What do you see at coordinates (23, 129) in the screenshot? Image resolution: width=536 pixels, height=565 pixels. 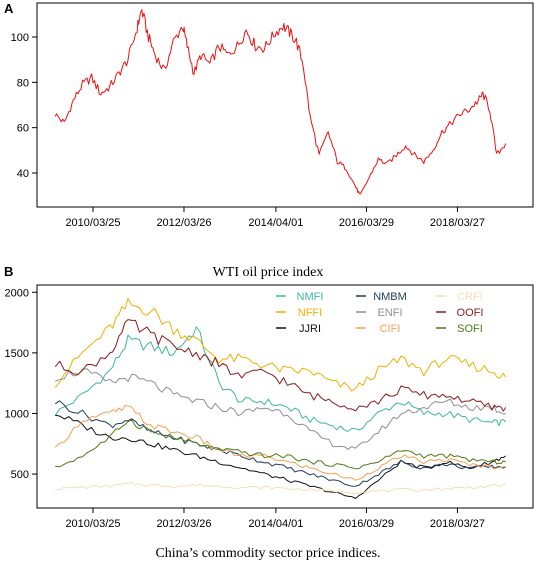 I see `y-tick-label: 60` at bounding box center [23, 129].